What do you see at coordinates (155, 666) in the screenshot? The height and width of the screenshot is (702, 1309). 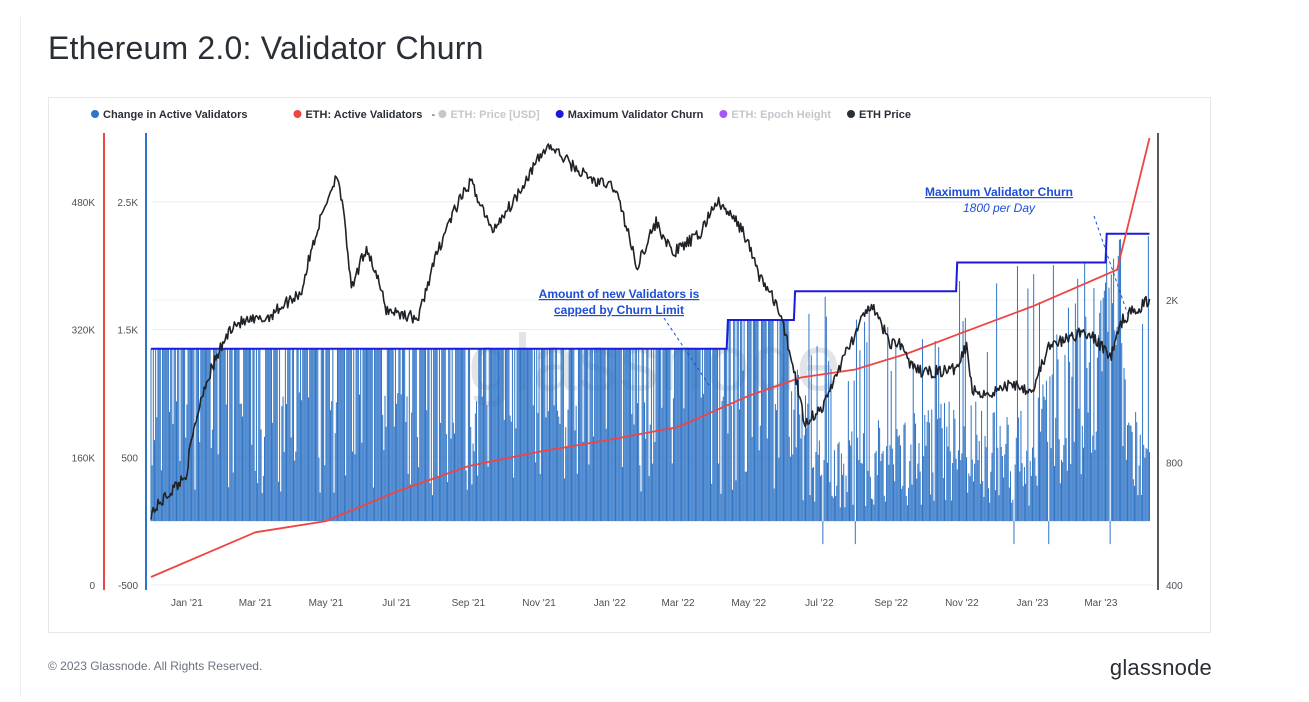 I see `footer-copyright: © 2023 Glassnode. All Rights Reserved.` at bounding box center [155, 666].